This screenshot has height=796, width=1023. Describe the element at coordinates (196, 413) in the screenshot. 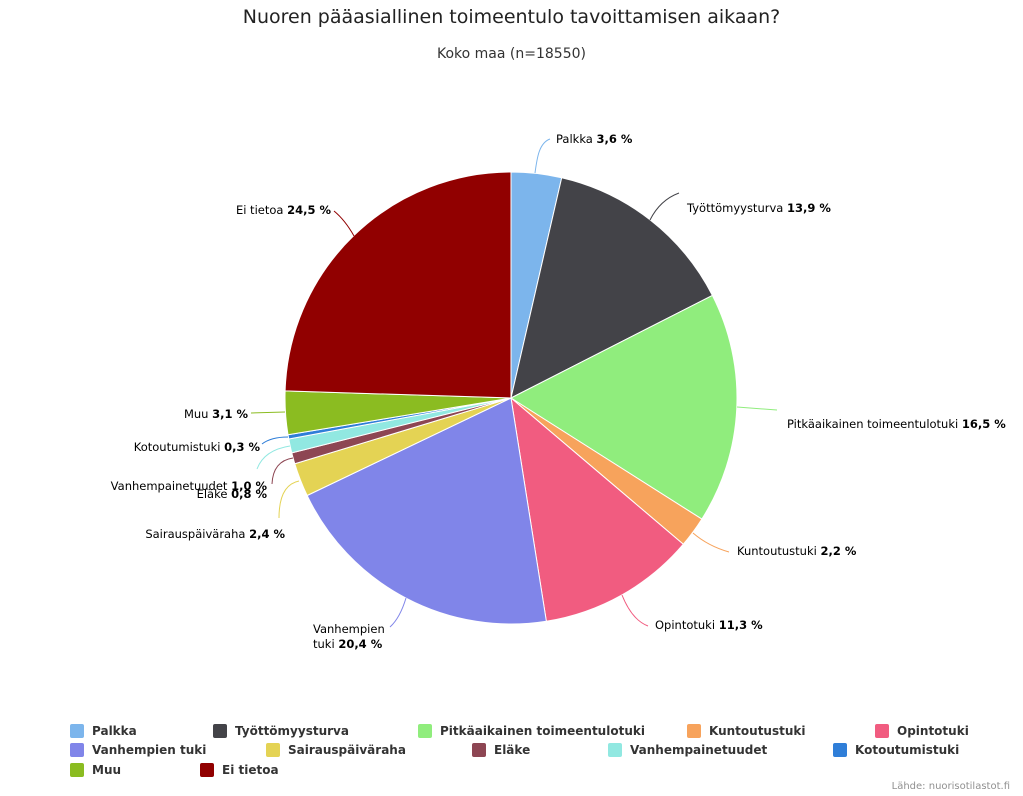

I see `data-label-name: Muu` at that location.